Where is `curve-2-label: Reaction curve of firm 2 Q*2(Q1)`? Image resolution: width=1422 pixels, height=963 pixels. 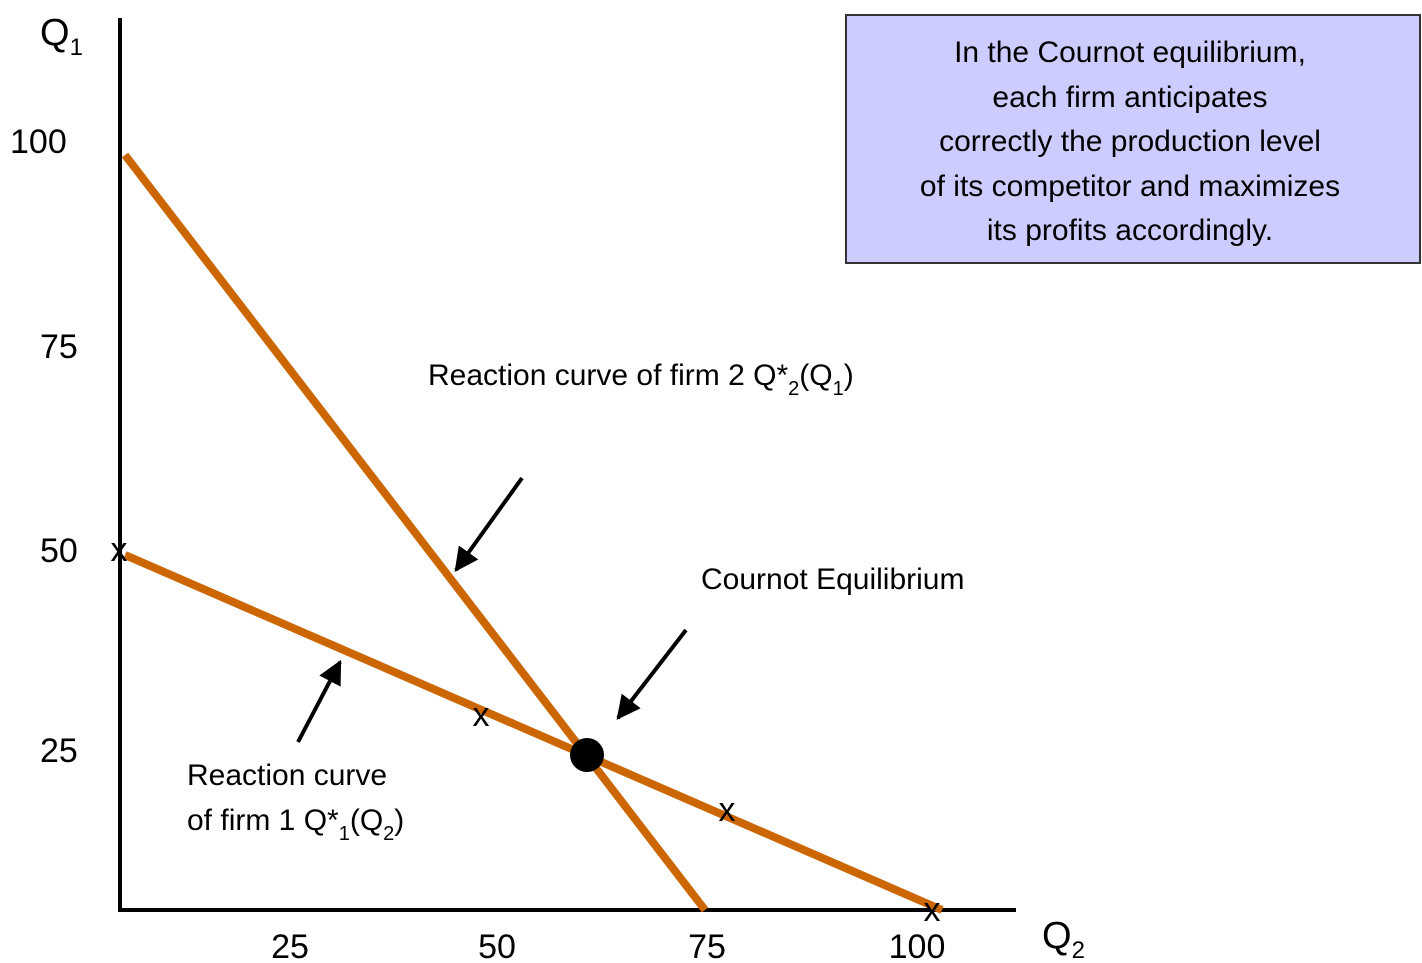
curve-2-label: Reaction curve of firm 2 Q*2(Q1) is located at coordinates (641, 379).